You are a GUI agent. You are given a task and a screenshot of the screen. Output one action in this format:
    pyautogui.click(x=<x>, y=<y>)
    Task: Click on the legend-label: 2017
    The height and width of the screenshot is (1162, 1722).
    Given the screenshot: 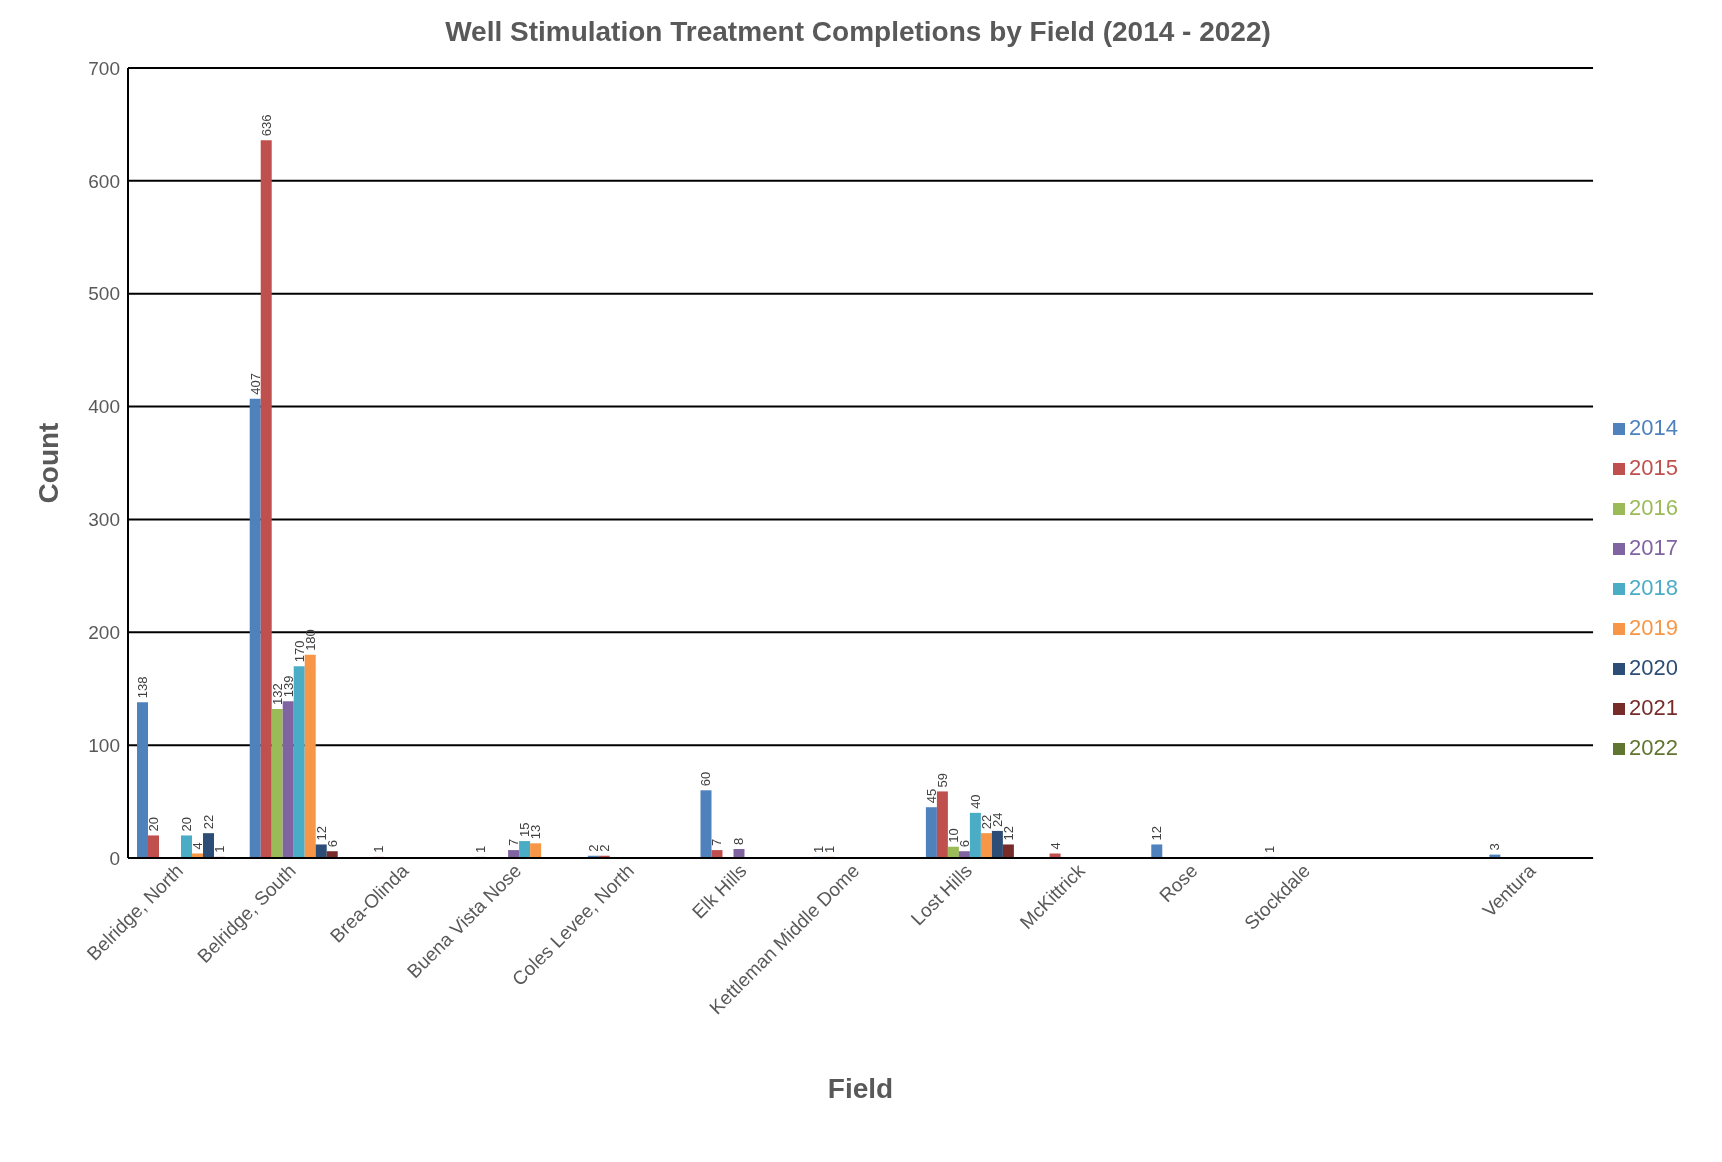 What is the action you would take?
    pyautogui.click(x=1653, y=547)
    